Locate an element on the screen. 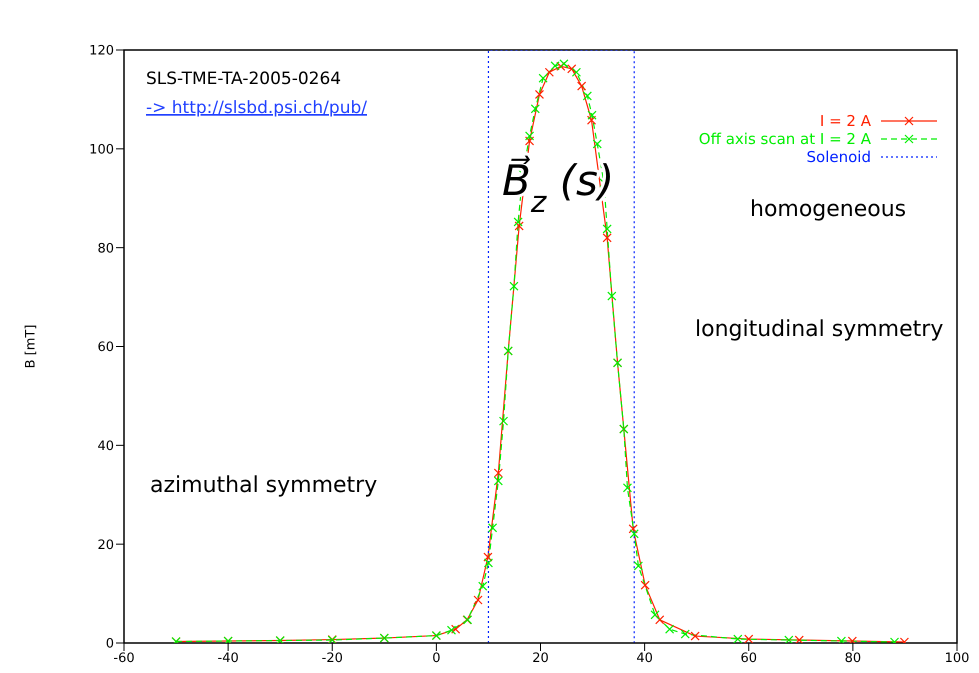 The image size is (979, 673). annotation: homogeneous is located at coordinates (828, 209).